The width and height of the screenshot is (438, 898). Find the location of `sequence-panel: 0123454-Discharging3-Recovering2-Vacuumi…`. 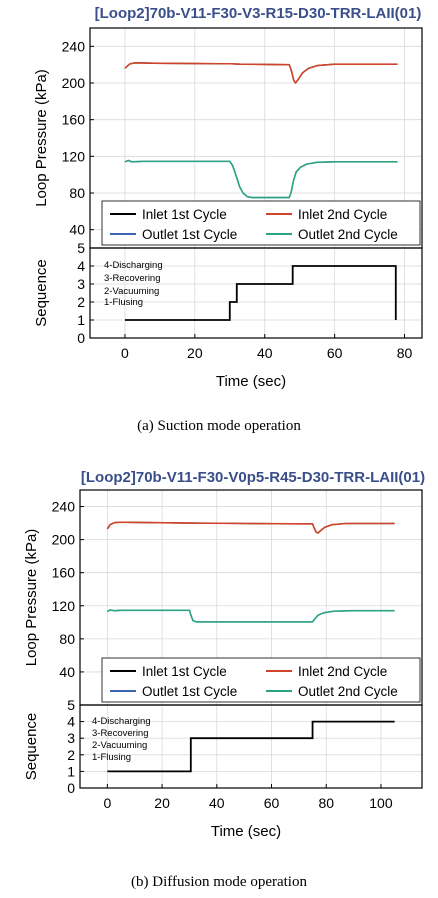

sequence-panel: 0123454-Discharging3-Recovering2-Vacuumi… is located at coordinates (223, 754).